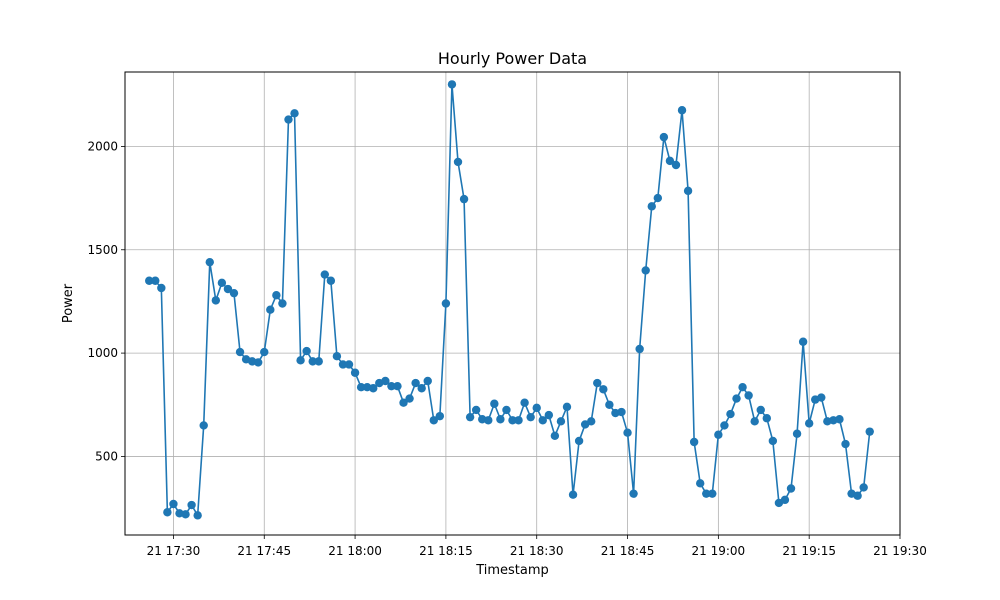 The image size is (1000, 600). I want to click on y-tick-label: 2000, so click(102, 146).